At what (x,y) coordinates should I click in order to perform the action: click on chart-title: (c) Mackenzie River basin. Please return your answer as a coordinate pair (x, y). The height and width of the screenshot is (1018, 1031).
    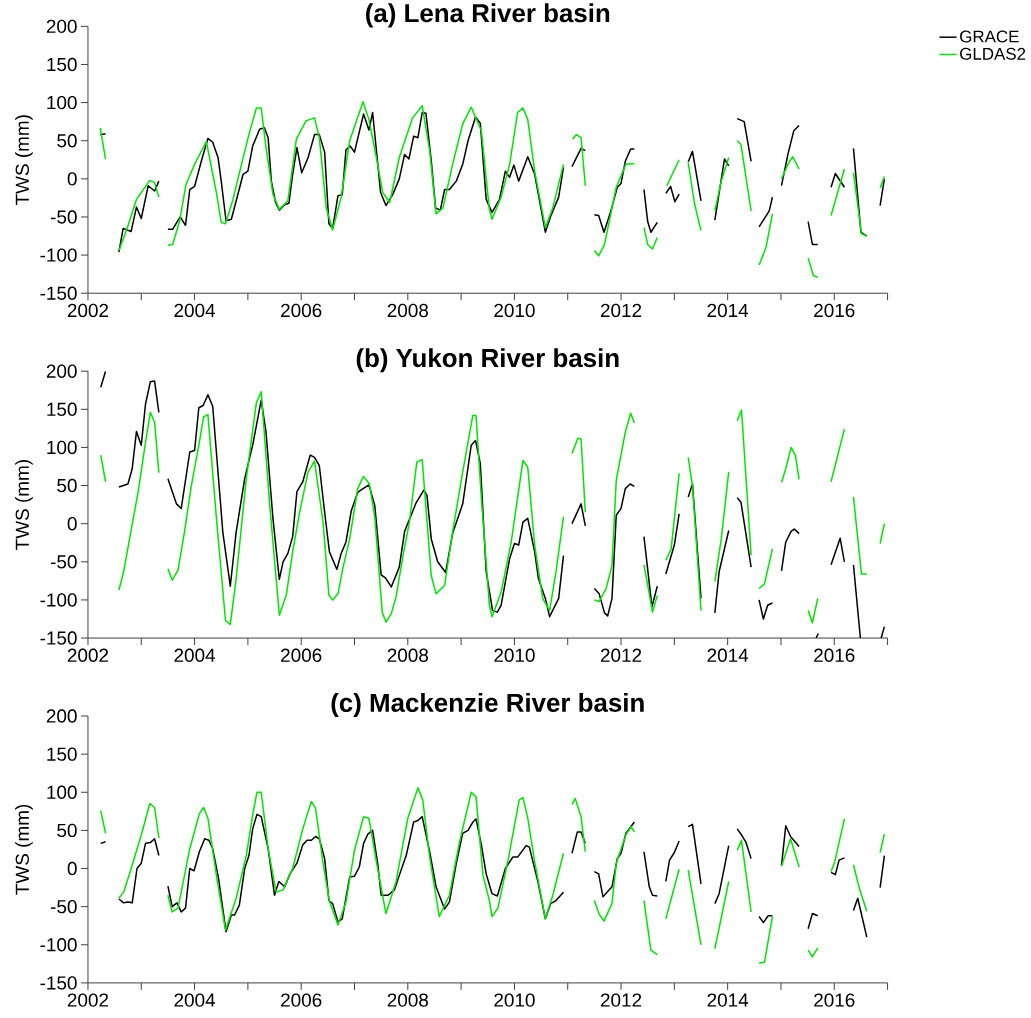
    Looking at the image, I should click on (487, 705).